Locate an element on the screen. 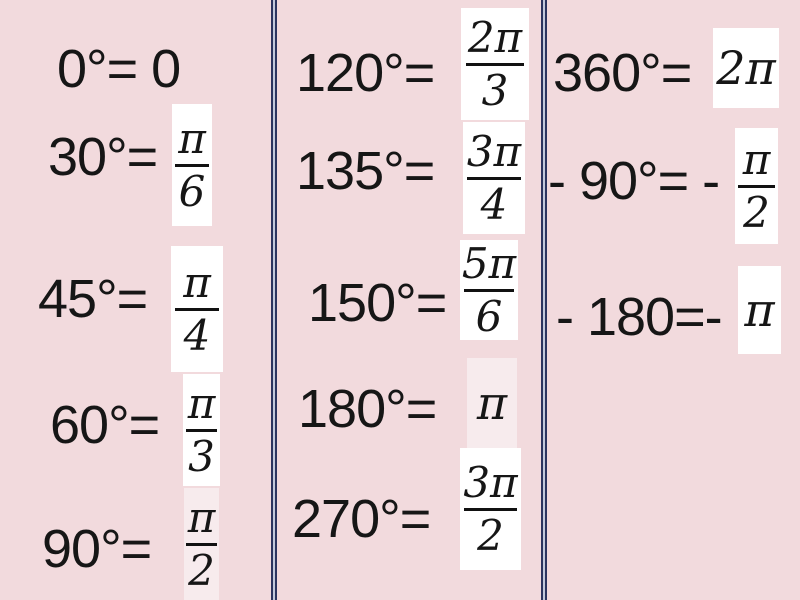  angle-label-270: 270°= is located at coordinates (361, 519).